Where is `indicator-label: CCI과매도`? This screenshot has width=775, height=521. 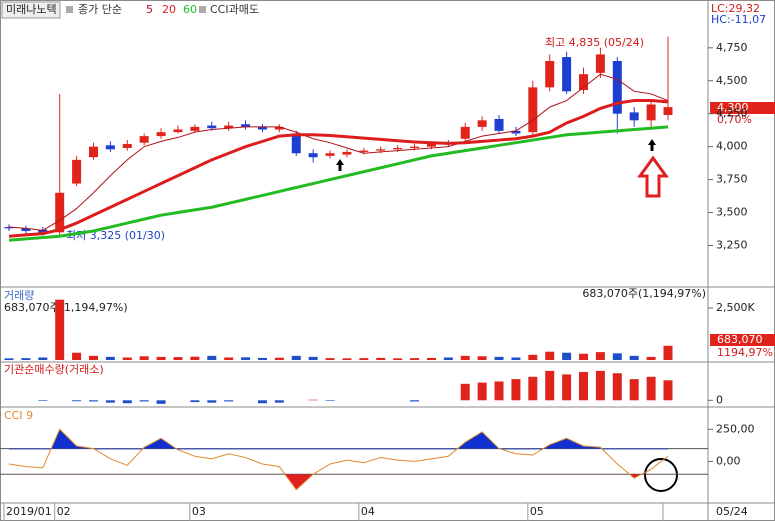 indicator-label: CCI과매도 is located at coordinates (234, 9).